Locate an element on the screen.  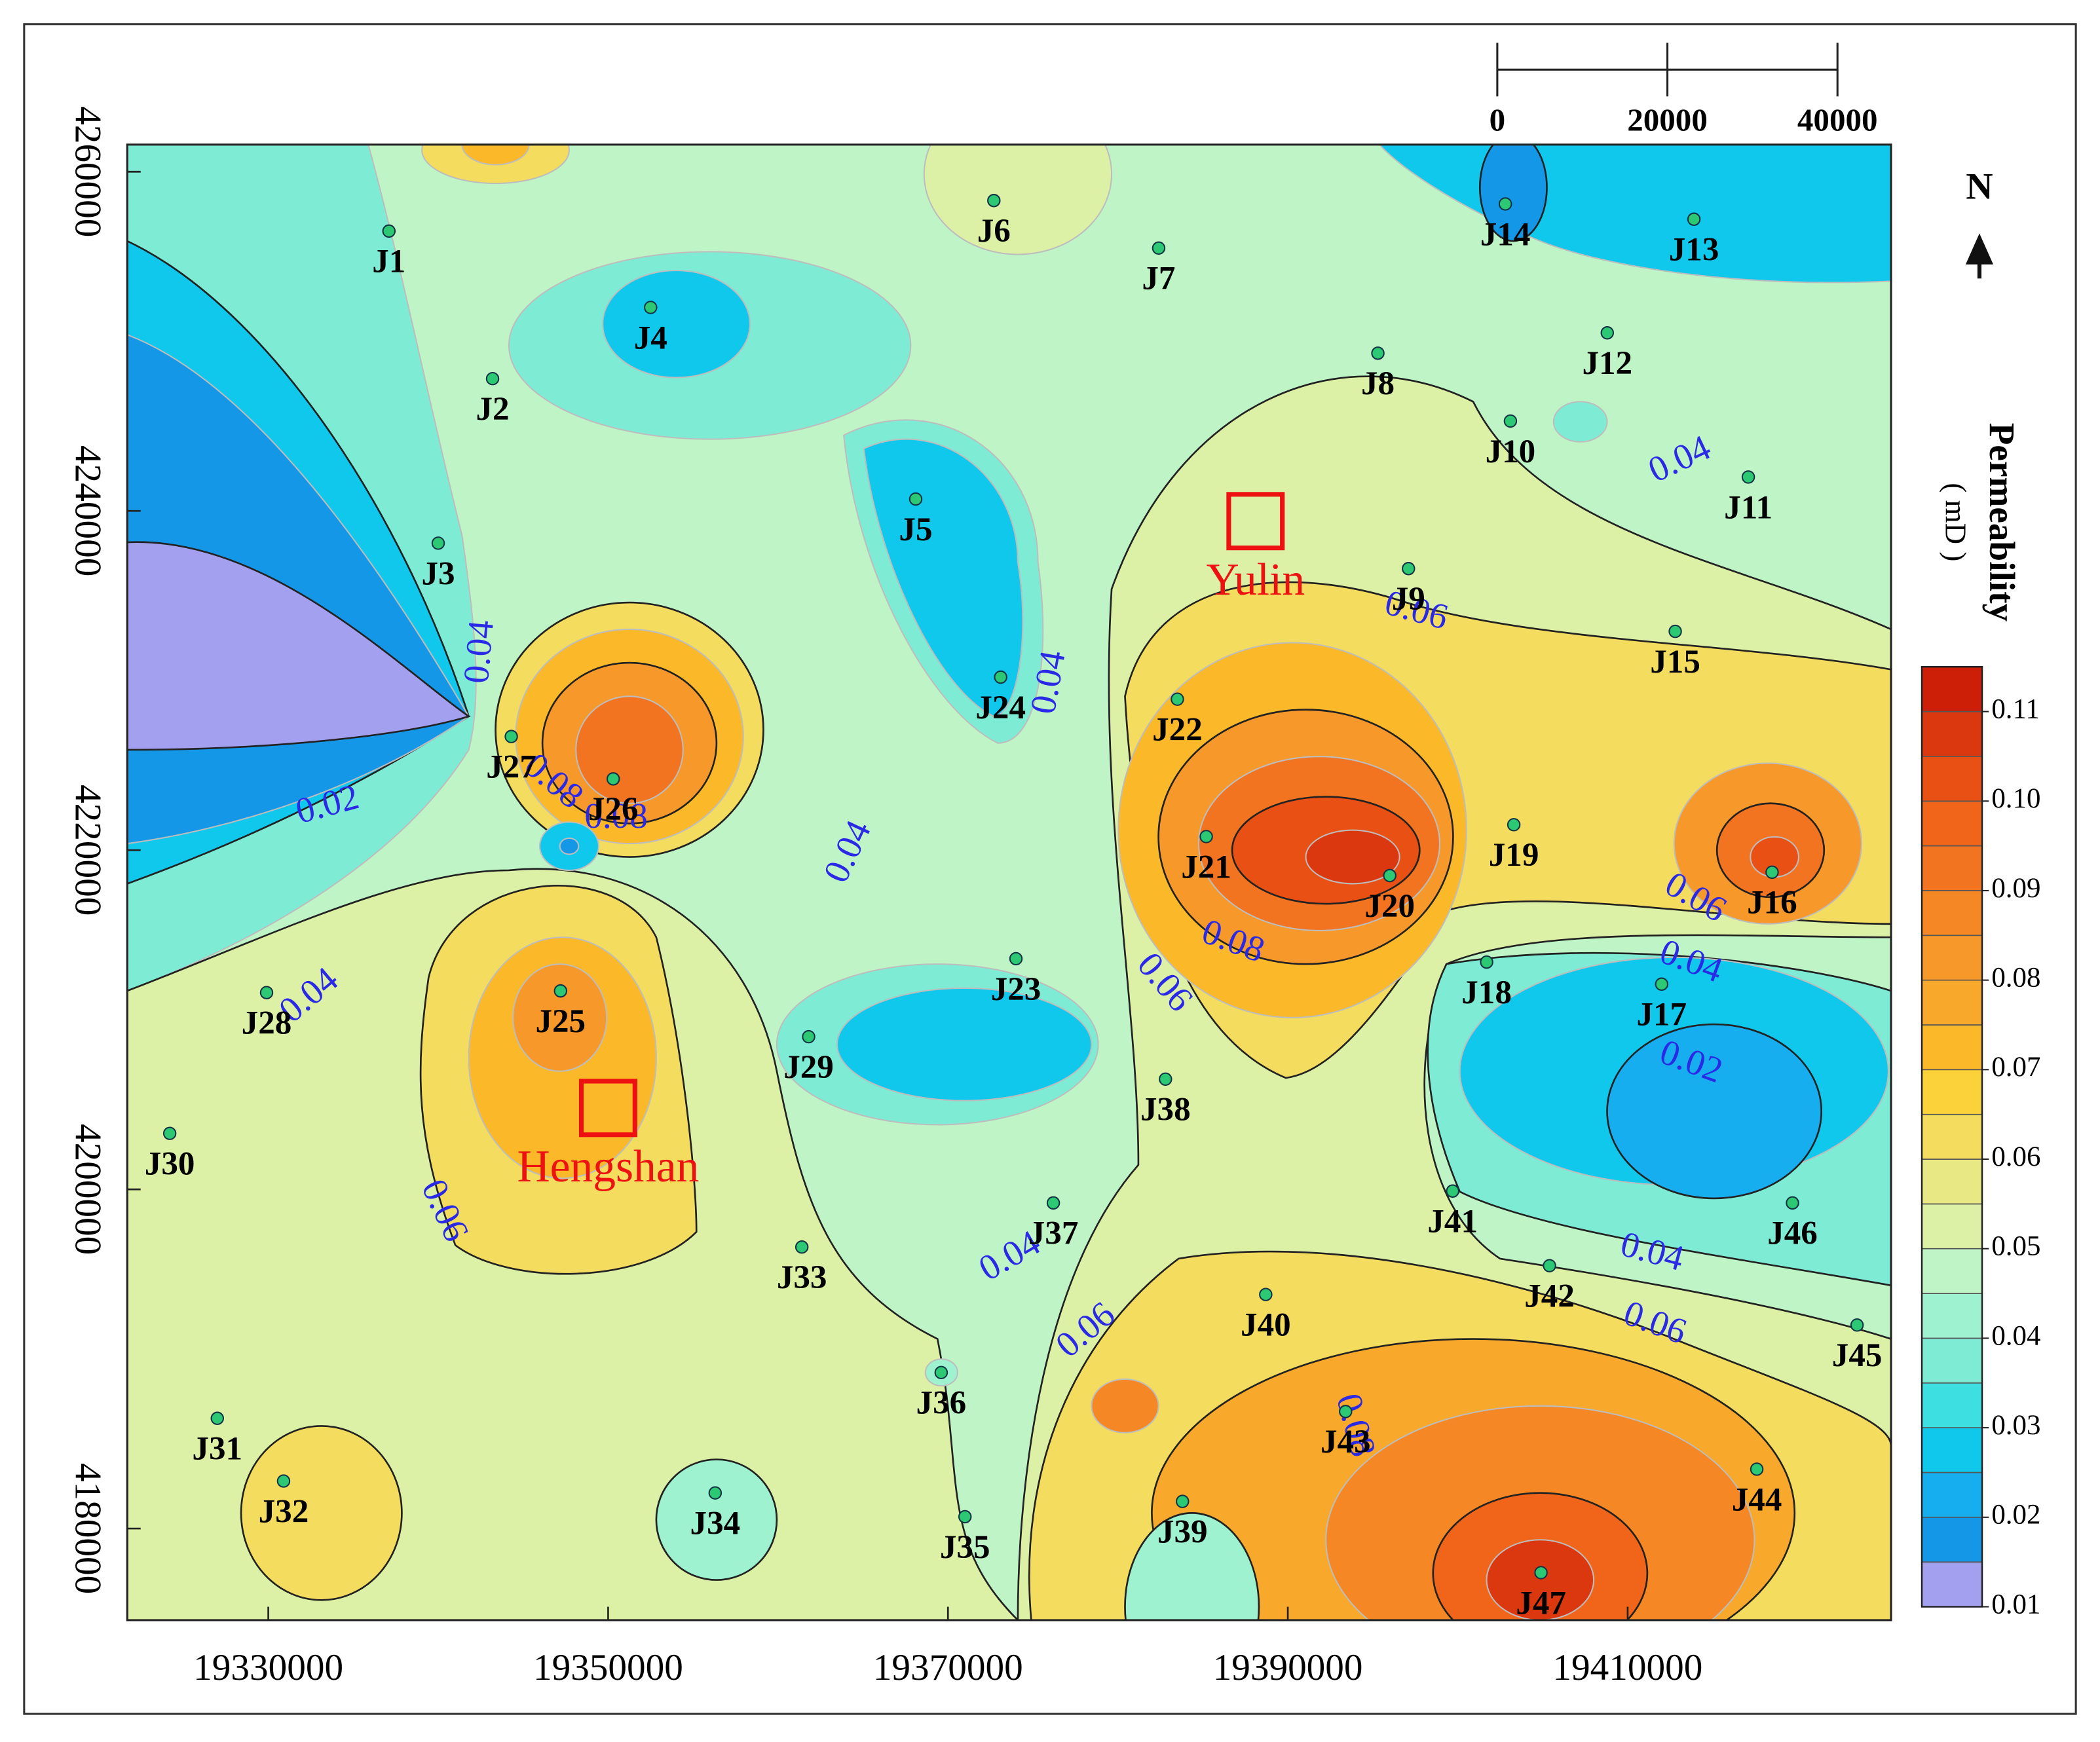
well-label: J40 is located at coordinates (1266, 1325).